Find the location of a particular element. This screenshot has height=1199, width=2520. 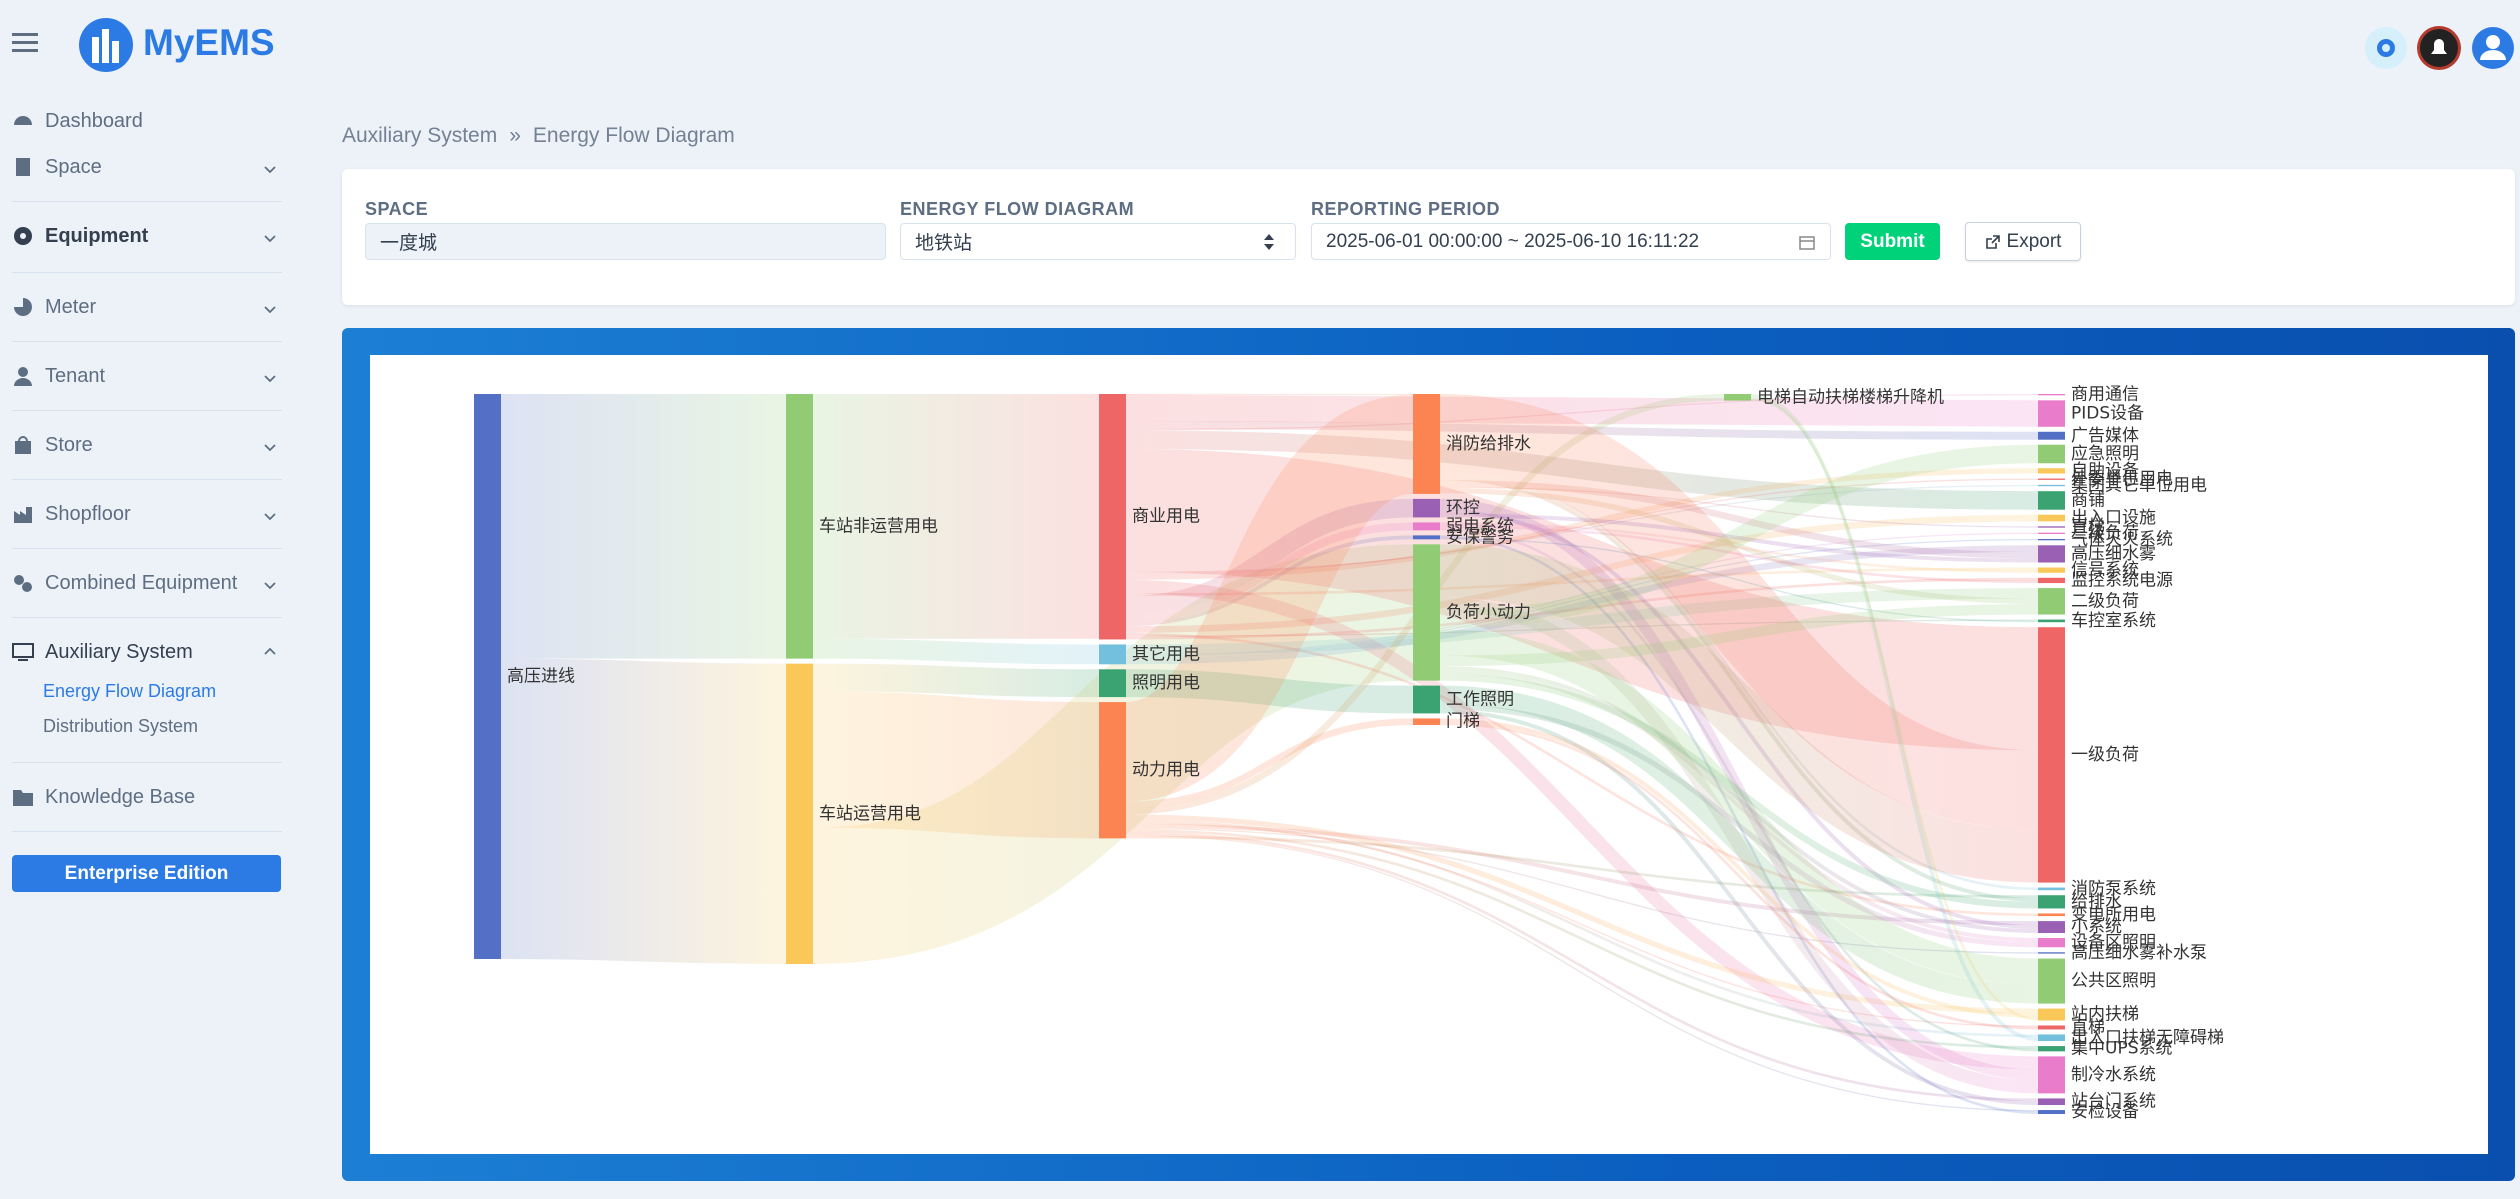

nav-item: Equipment is located at coordinates (80, 236).